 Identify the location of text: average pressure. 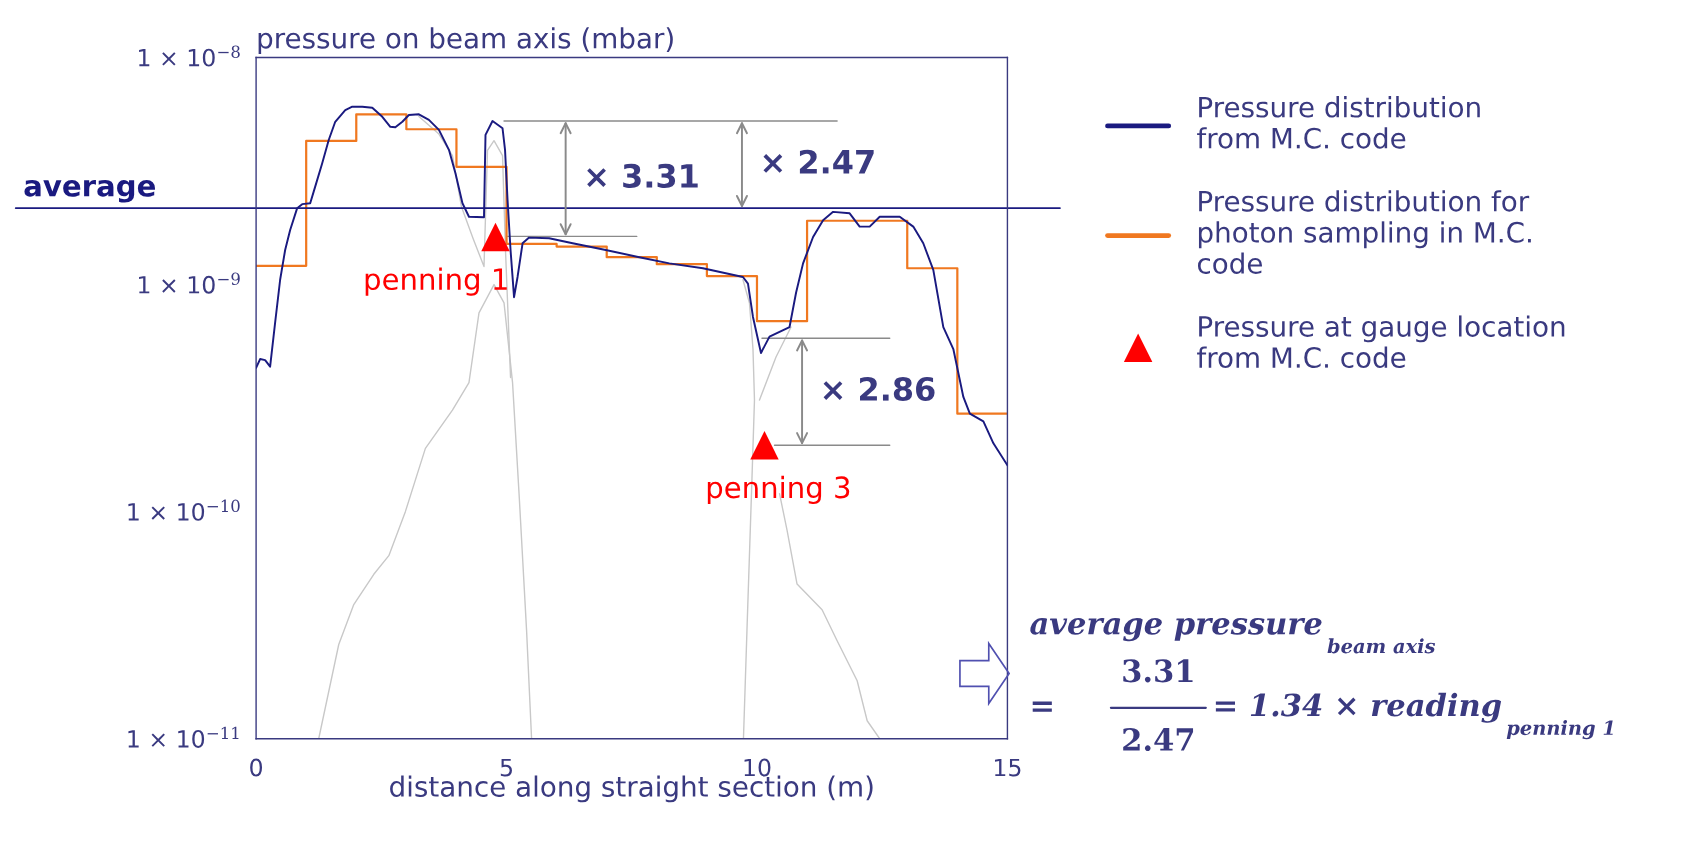
(1176, 630).